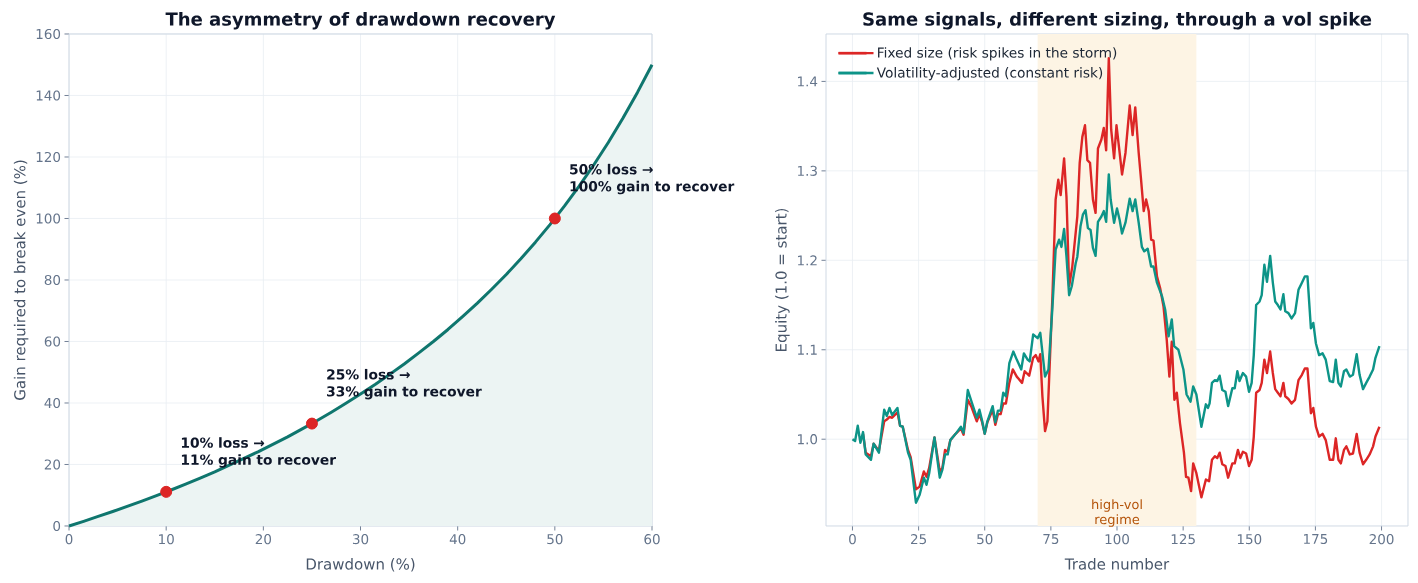  I want to click on y-tick-label: 40, so click(52, 403).